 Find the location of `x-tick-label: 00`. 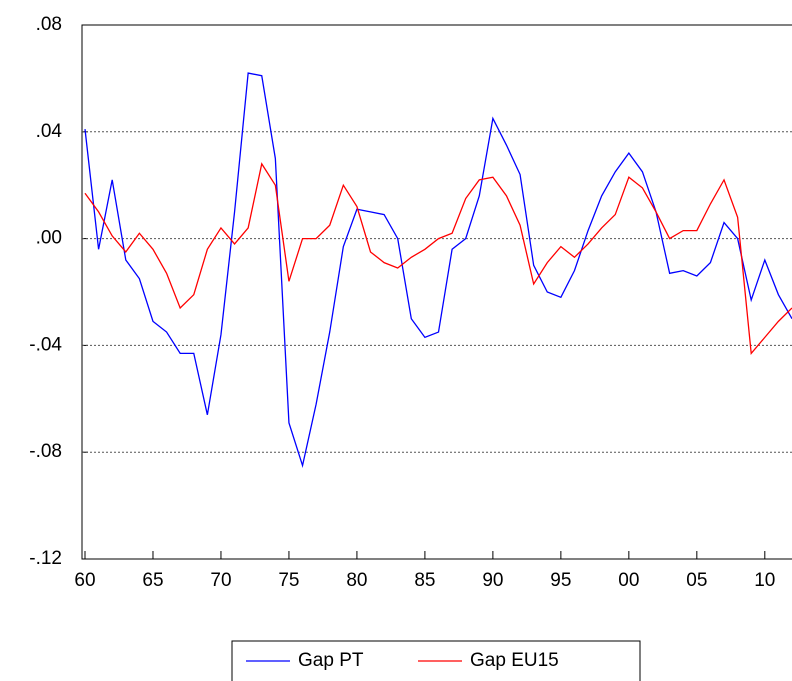

x-tick-label: 00 is located at coordinates (628, 580).